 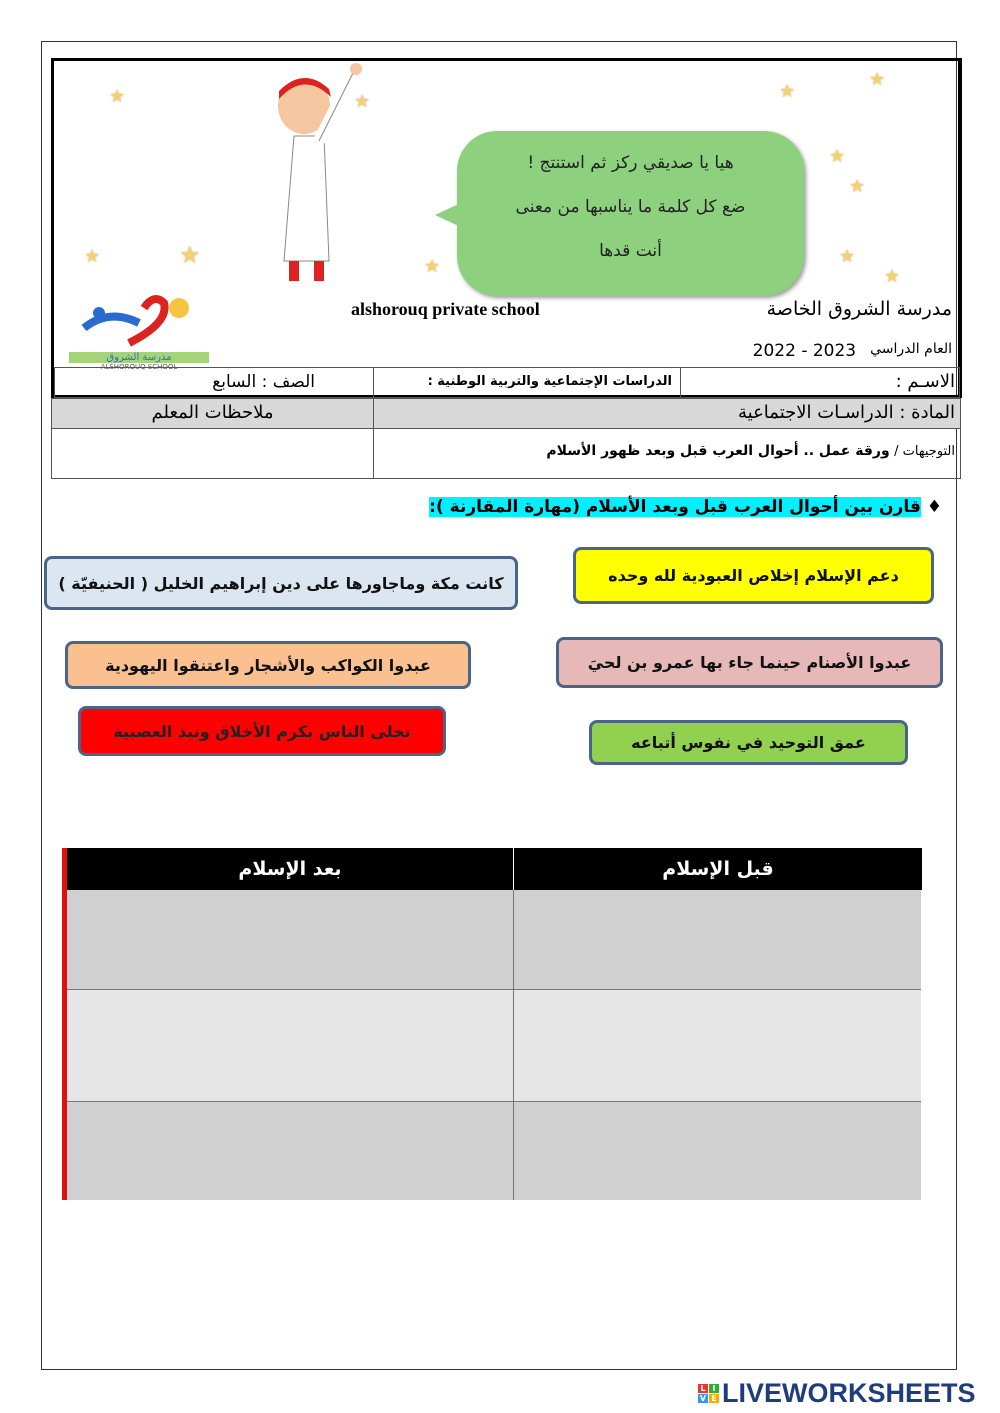 I want to click on boy-character-illustration, so click(x=320, y=172).